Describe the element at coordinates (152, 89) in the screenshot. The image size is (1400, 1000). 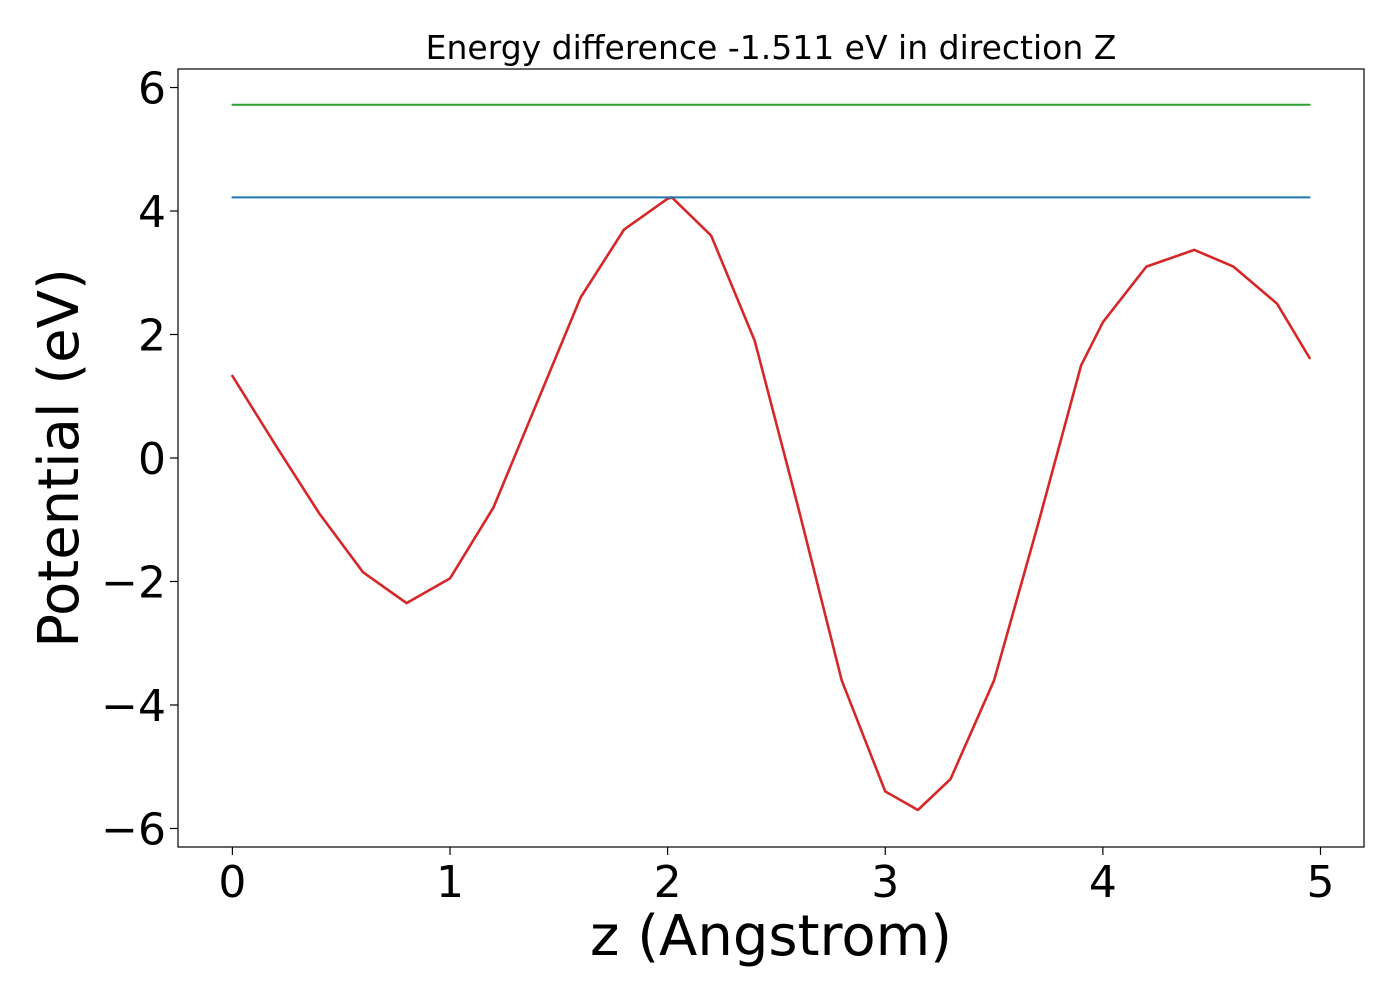
I see `y-tick-label: 6` at that location.